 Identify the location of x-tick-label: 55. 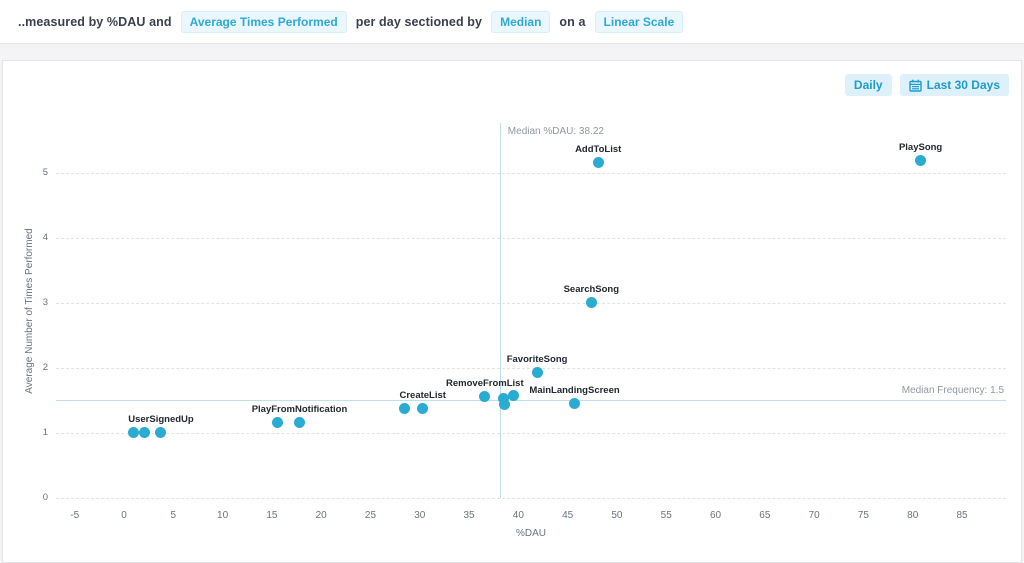
(666, 515).